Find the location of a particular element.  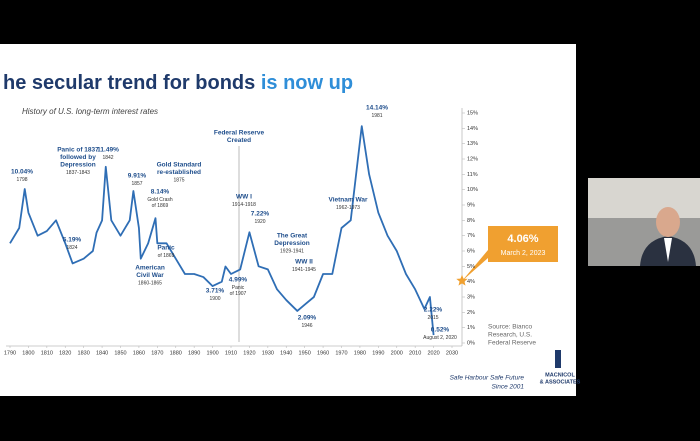

y-tick-label: 12% is located at coordinates (472, 159).